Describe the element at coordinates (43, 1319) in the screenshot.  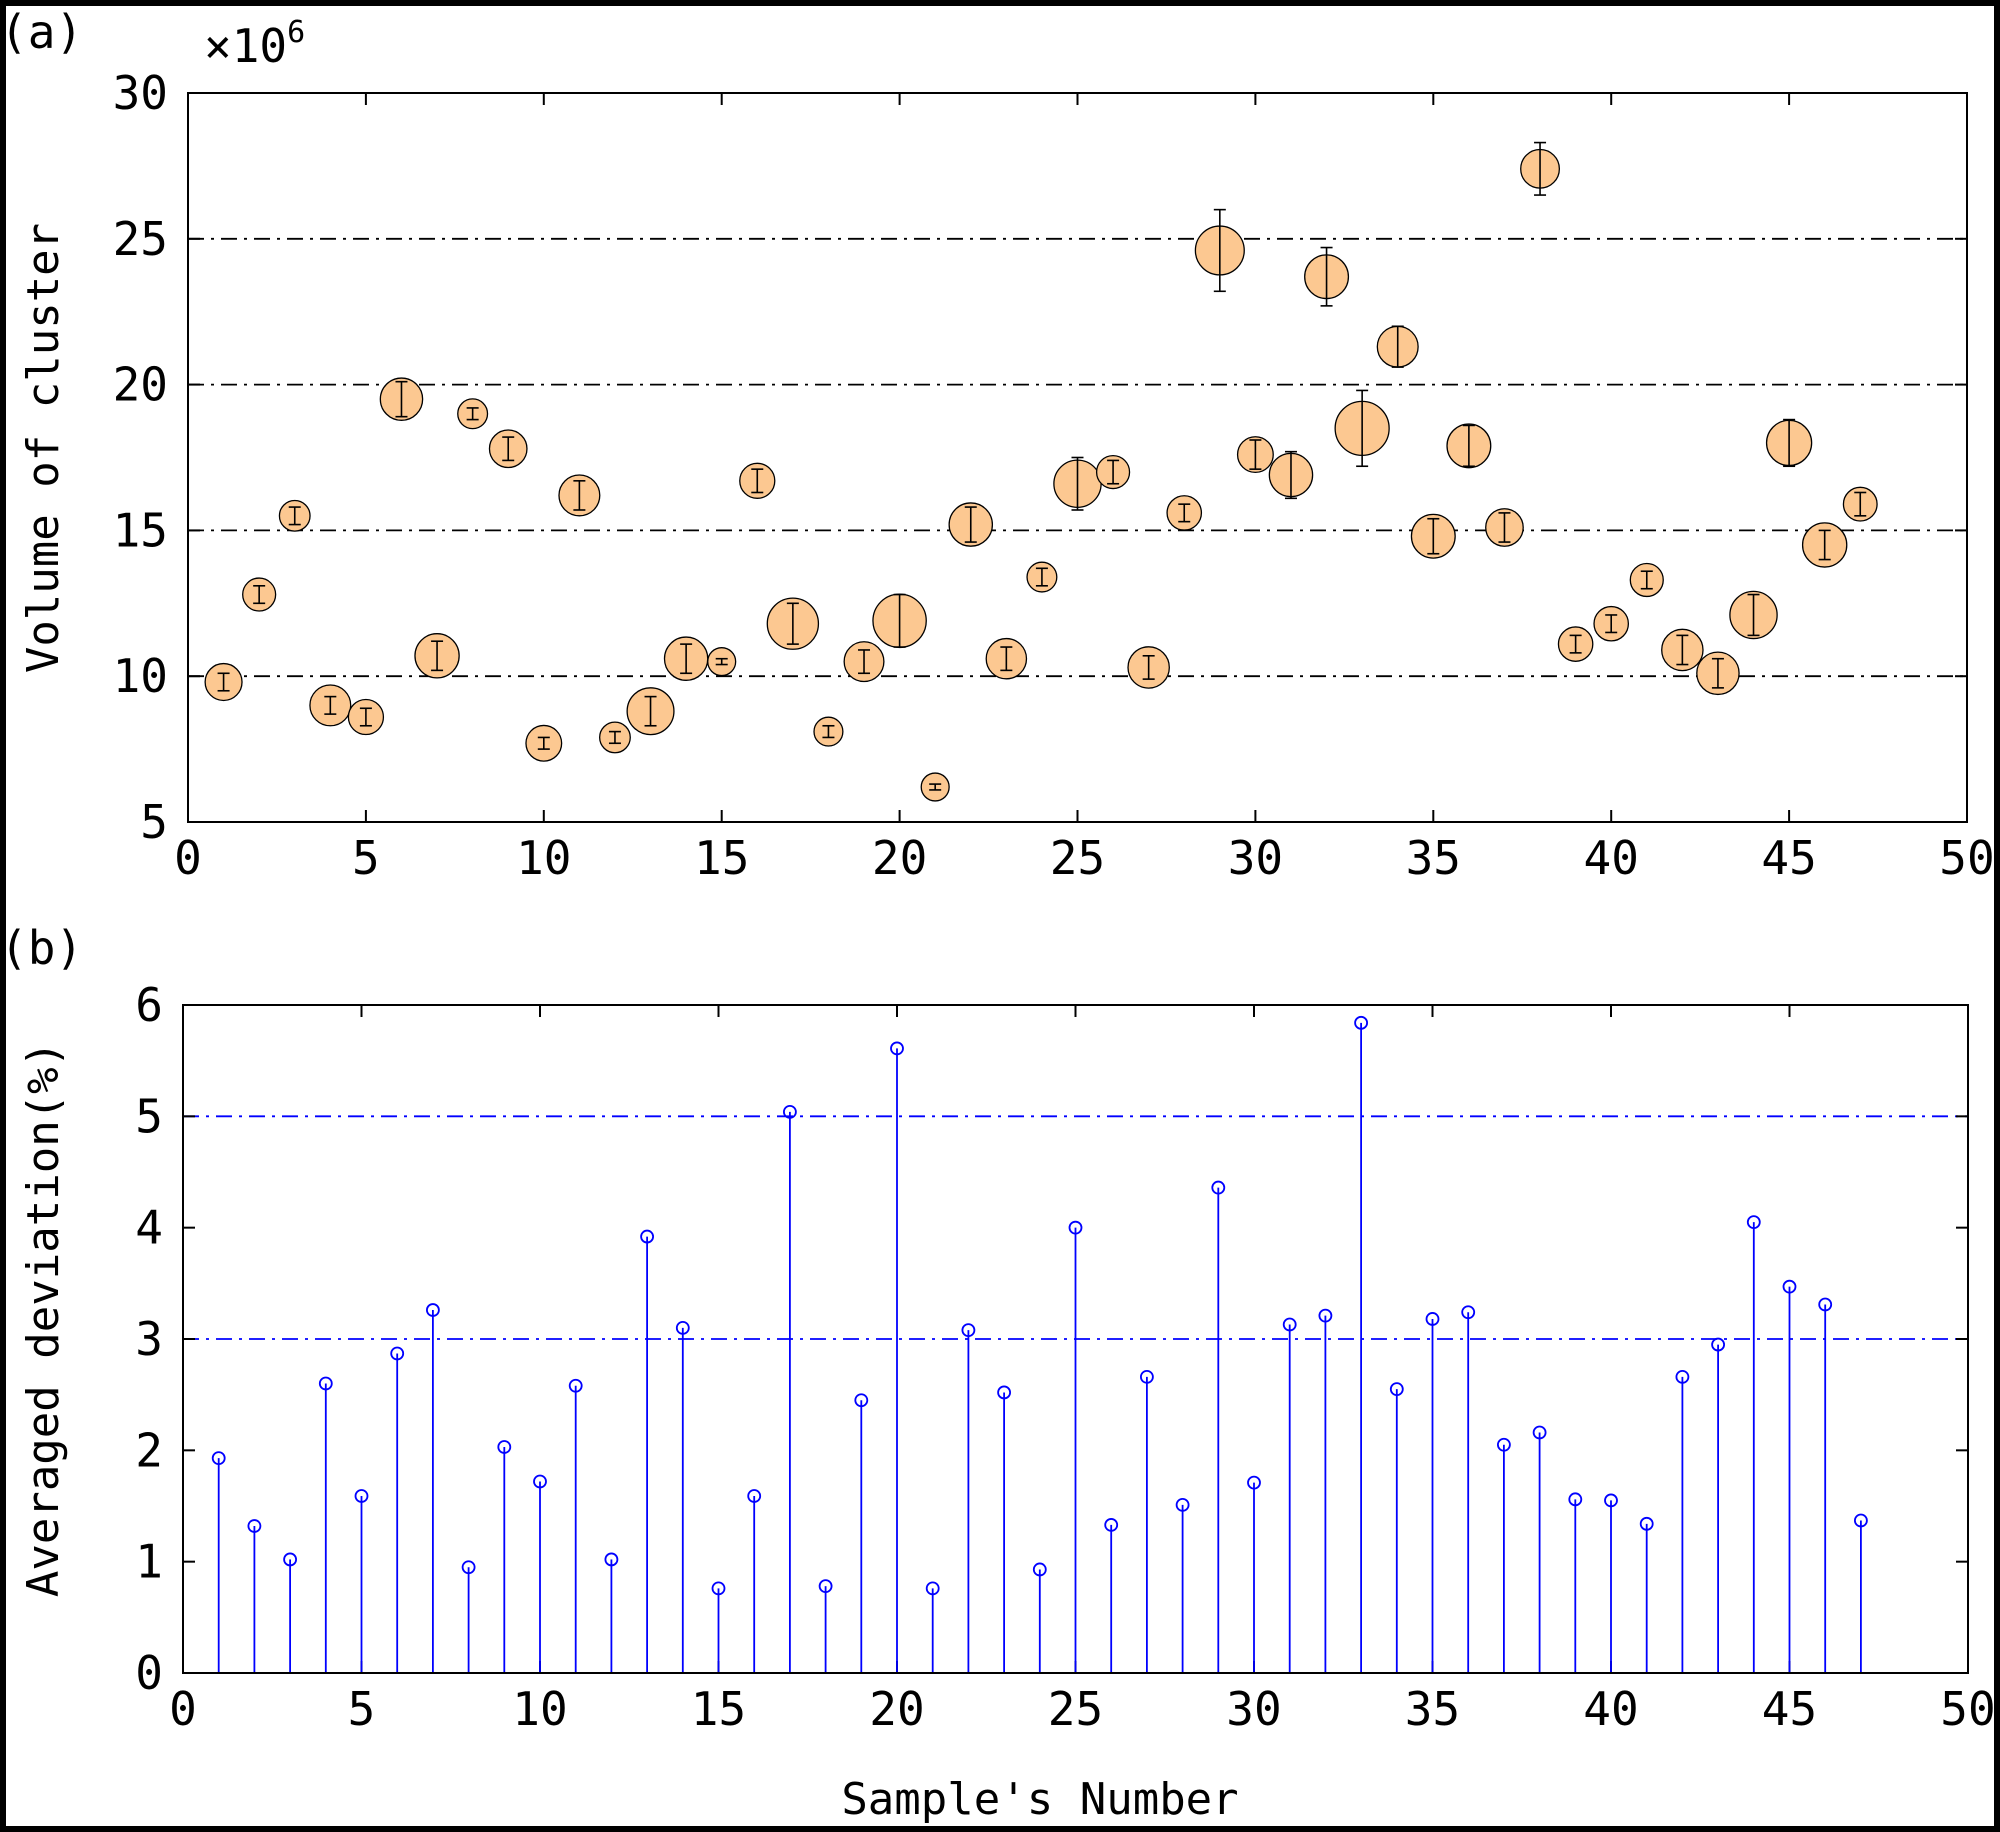
I see `panel-b-y-axis-label: Averaged deviation(%)` at that location.